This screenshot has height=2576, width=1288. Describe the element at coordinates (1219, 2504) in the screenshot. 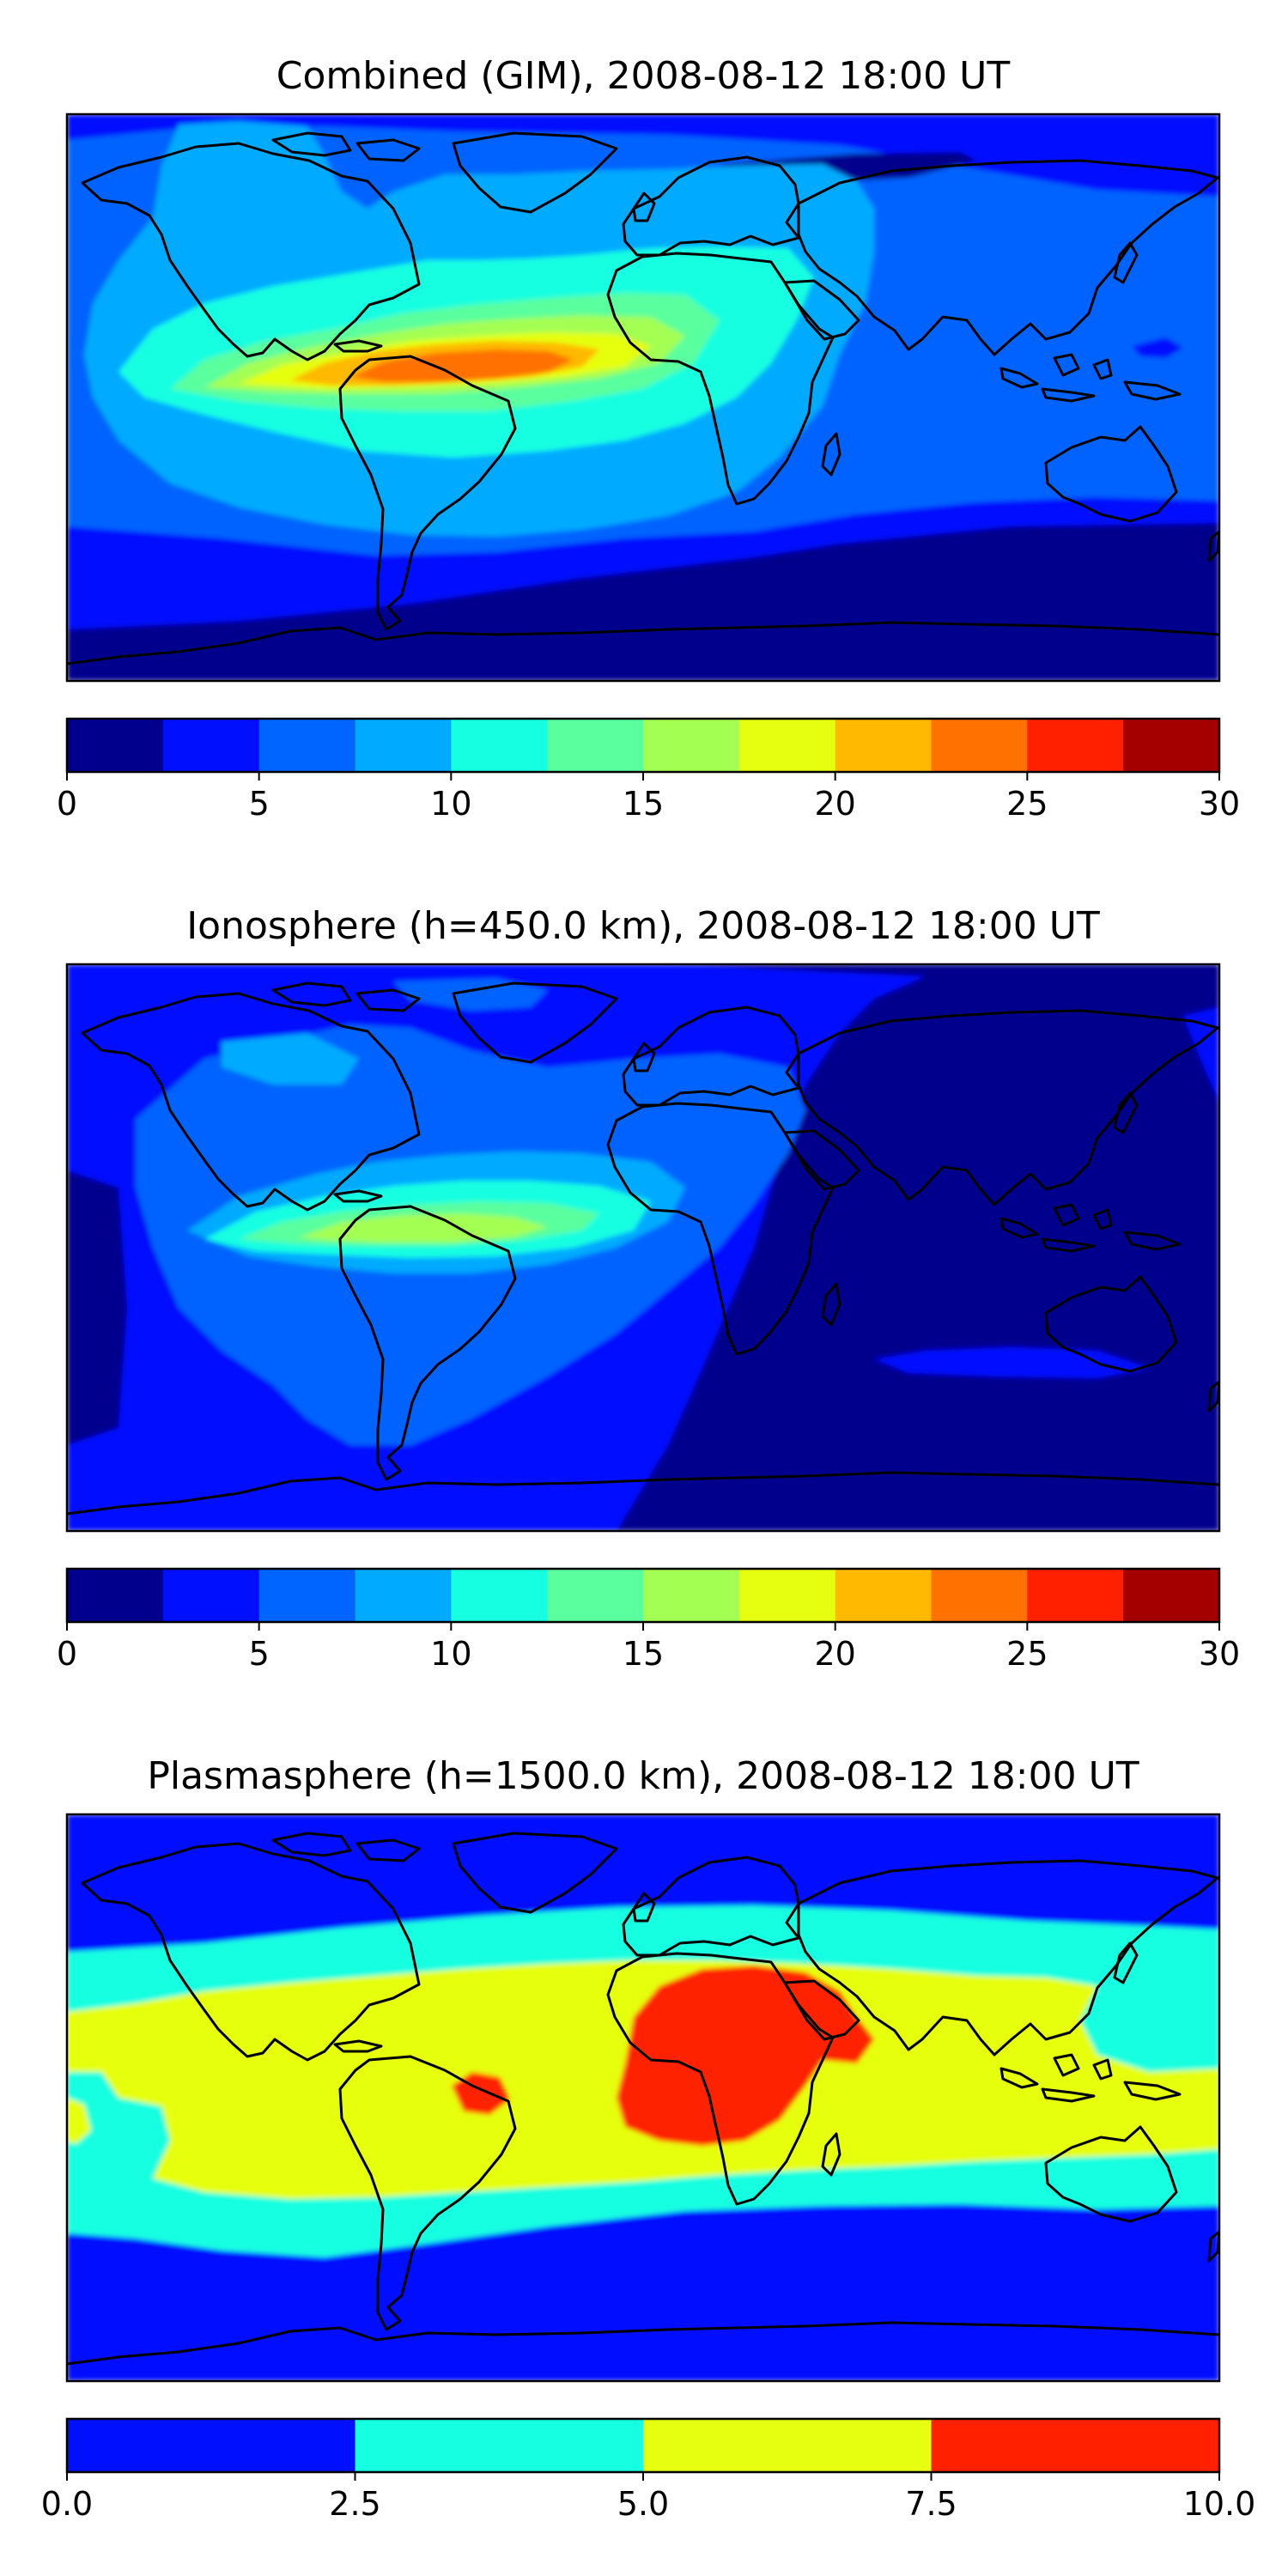

I see `colorbar-tick-label: 10.0` at that location.